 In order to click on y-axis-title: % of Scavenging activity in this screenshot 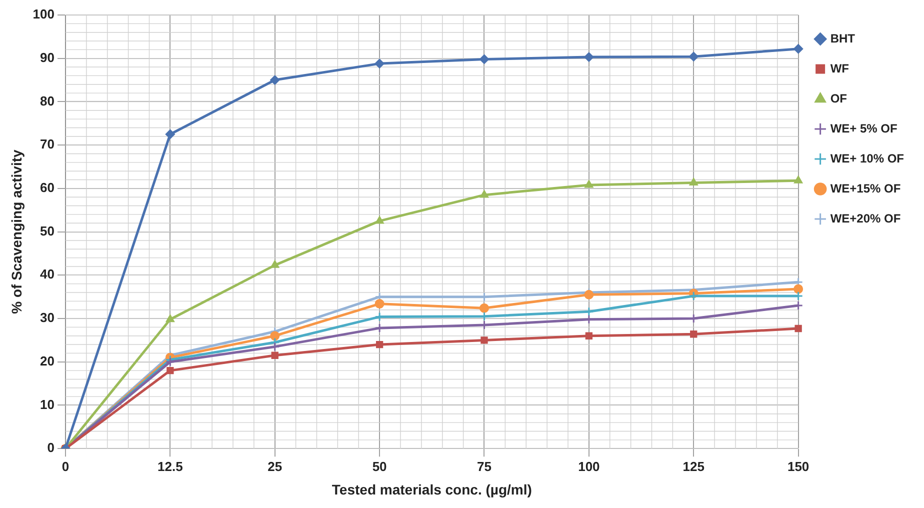, I will do `click(16, 232)`.